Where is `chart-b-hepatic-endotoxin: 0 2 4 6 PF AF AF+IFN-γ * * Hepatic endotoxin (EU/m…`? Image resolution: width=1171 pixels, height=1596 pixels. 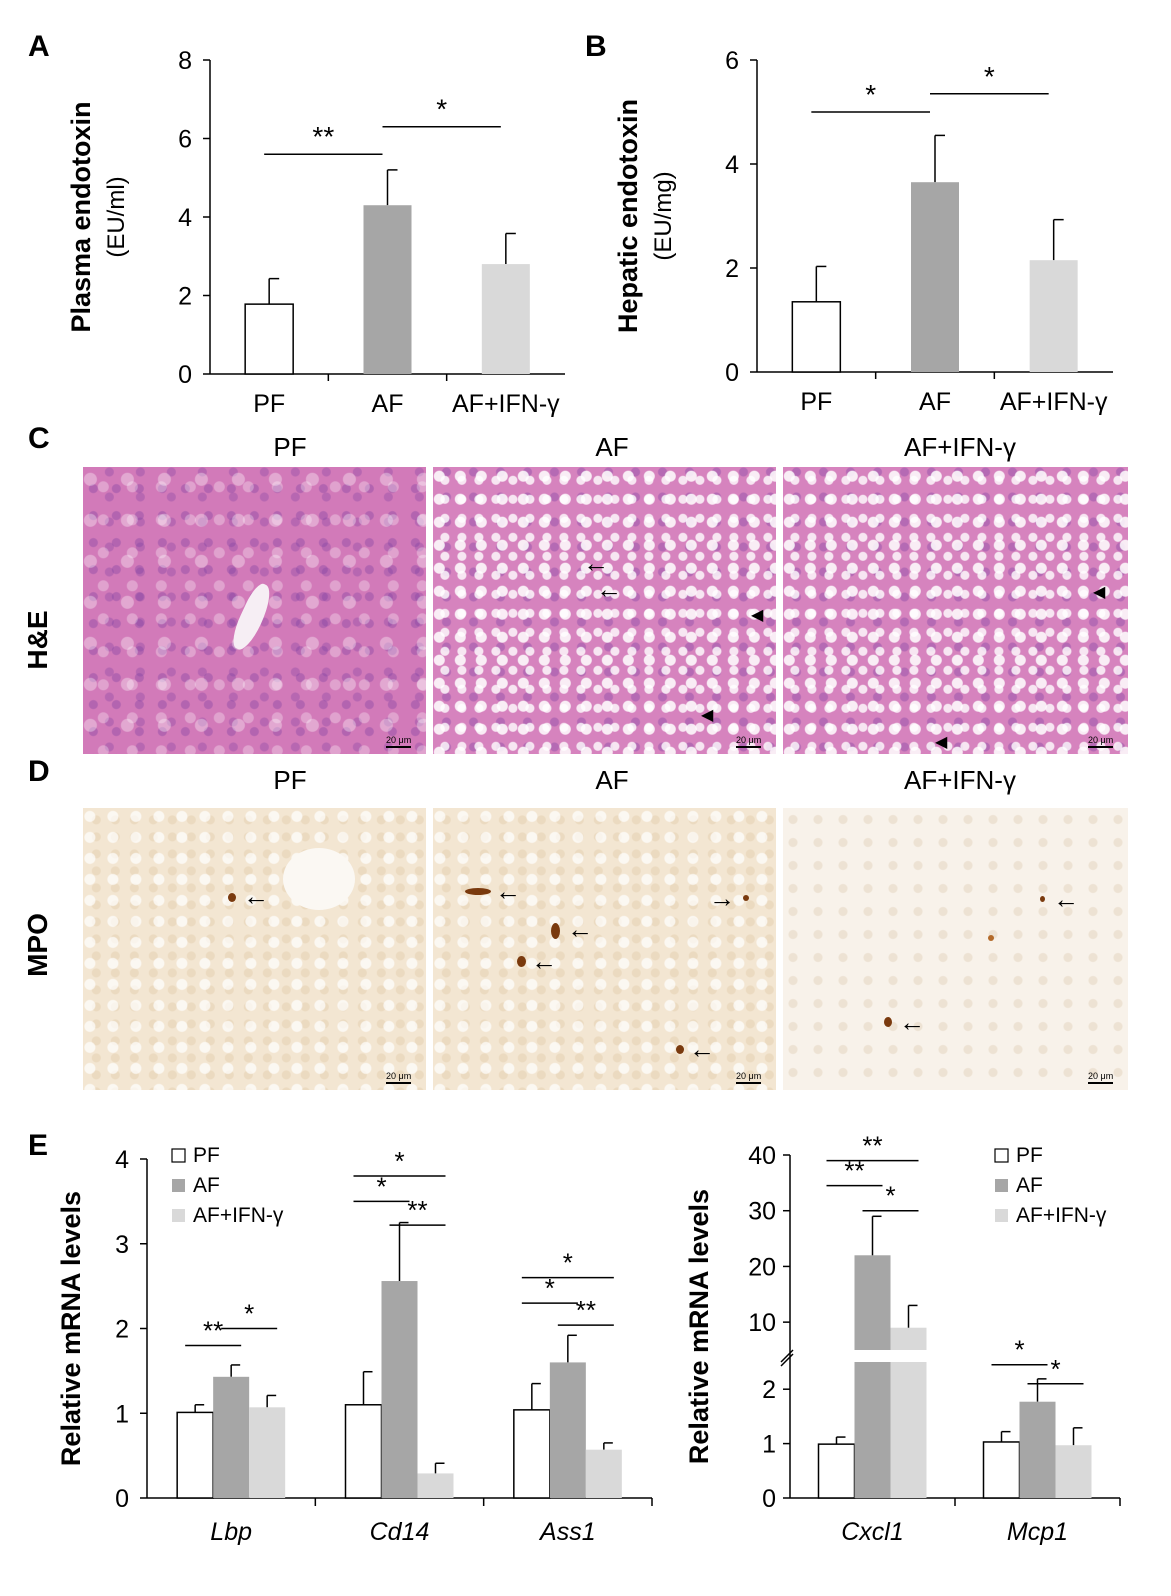 chart-b-hepatic-endotoxin: 0 2 4 6 PF AF AF+IFN-γ * * Hepatic endotoxin (EU/m… is located at coordinates (863, 231).